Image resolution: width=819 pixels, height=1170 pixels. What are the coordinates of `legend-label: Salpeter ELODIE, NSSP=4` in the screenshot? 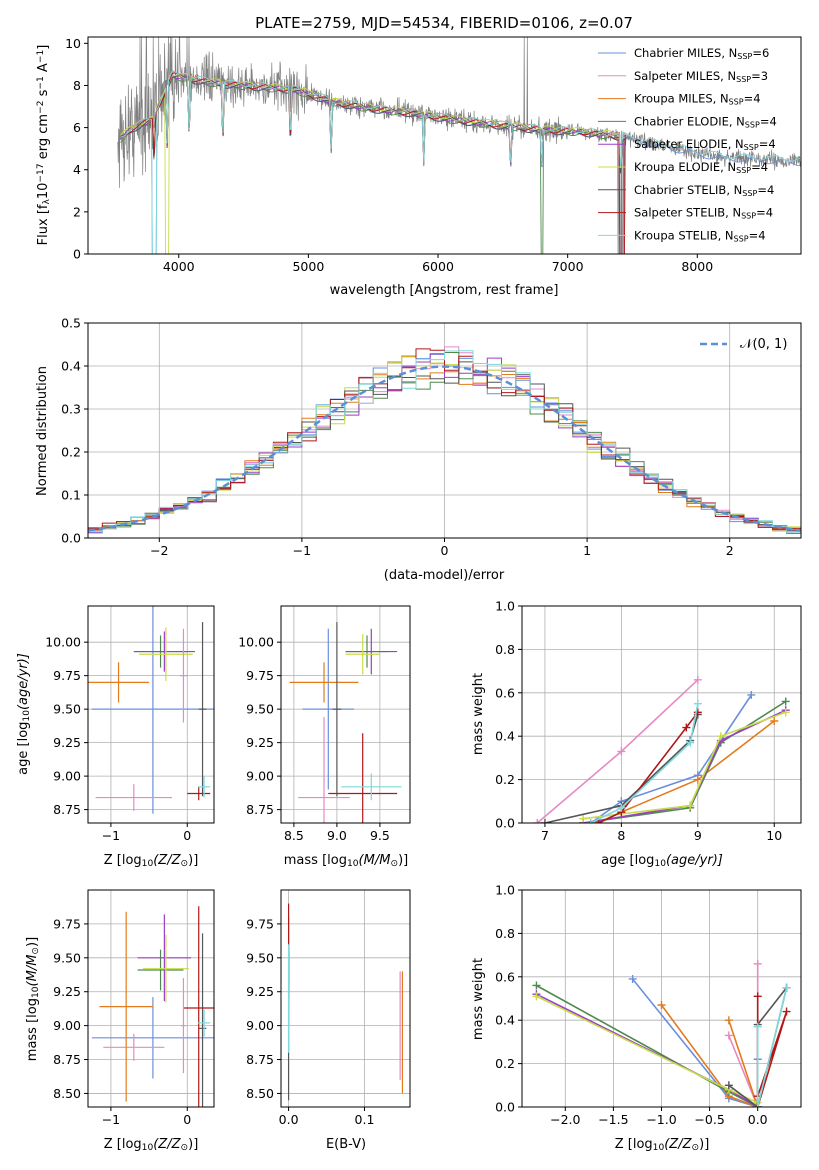 It's located at (705, 144).